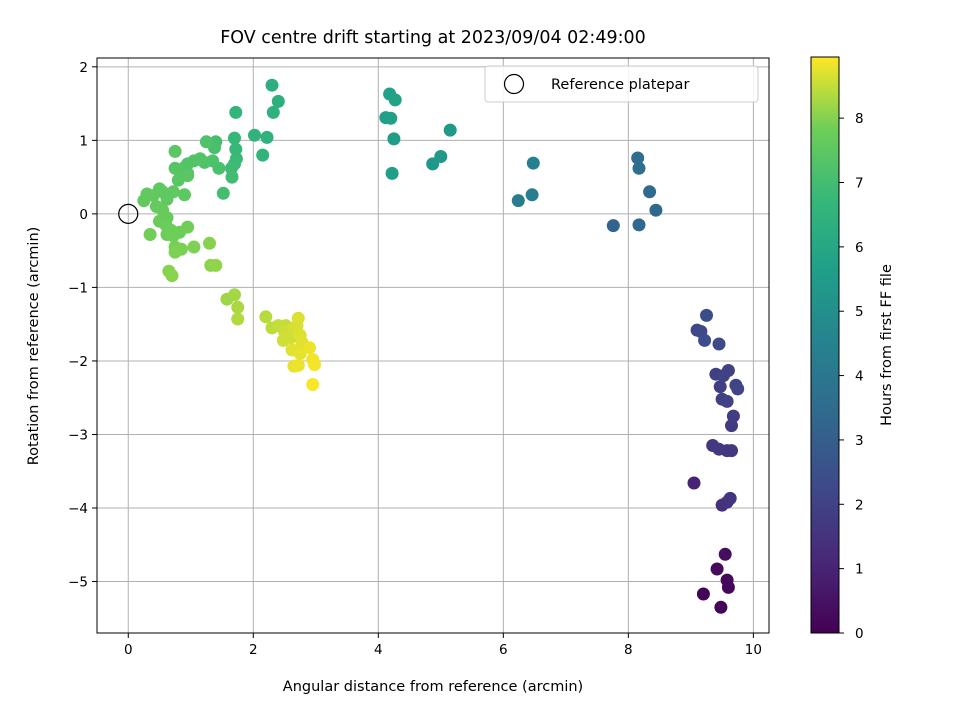  I want to click on legend: Reference platepar, so click(621, 84).